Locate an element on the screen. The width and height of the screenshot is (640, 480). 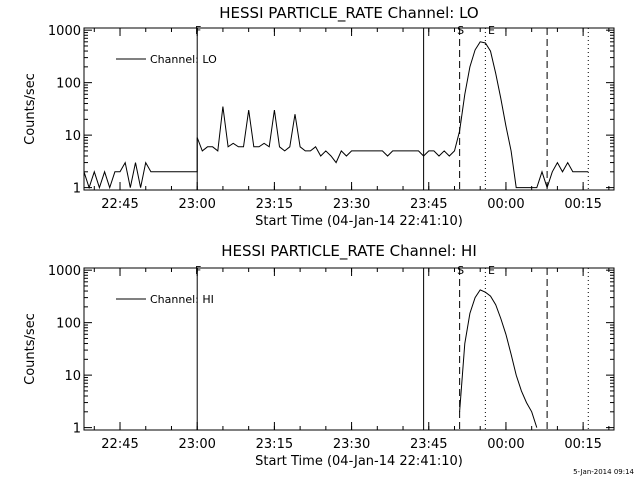
chart-title: HESSI PARTICLE_RATE Channel: LO is located at coordinates (348, 13).